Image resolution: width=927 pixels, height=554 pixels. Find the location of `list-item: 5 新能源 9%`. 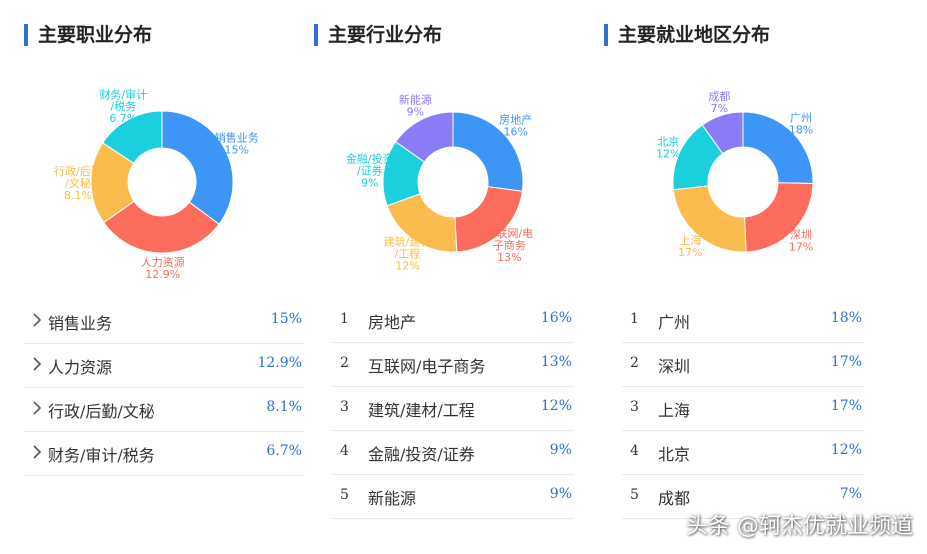

list-item: 5 新能源 9% is located at coordinates (453, 497).